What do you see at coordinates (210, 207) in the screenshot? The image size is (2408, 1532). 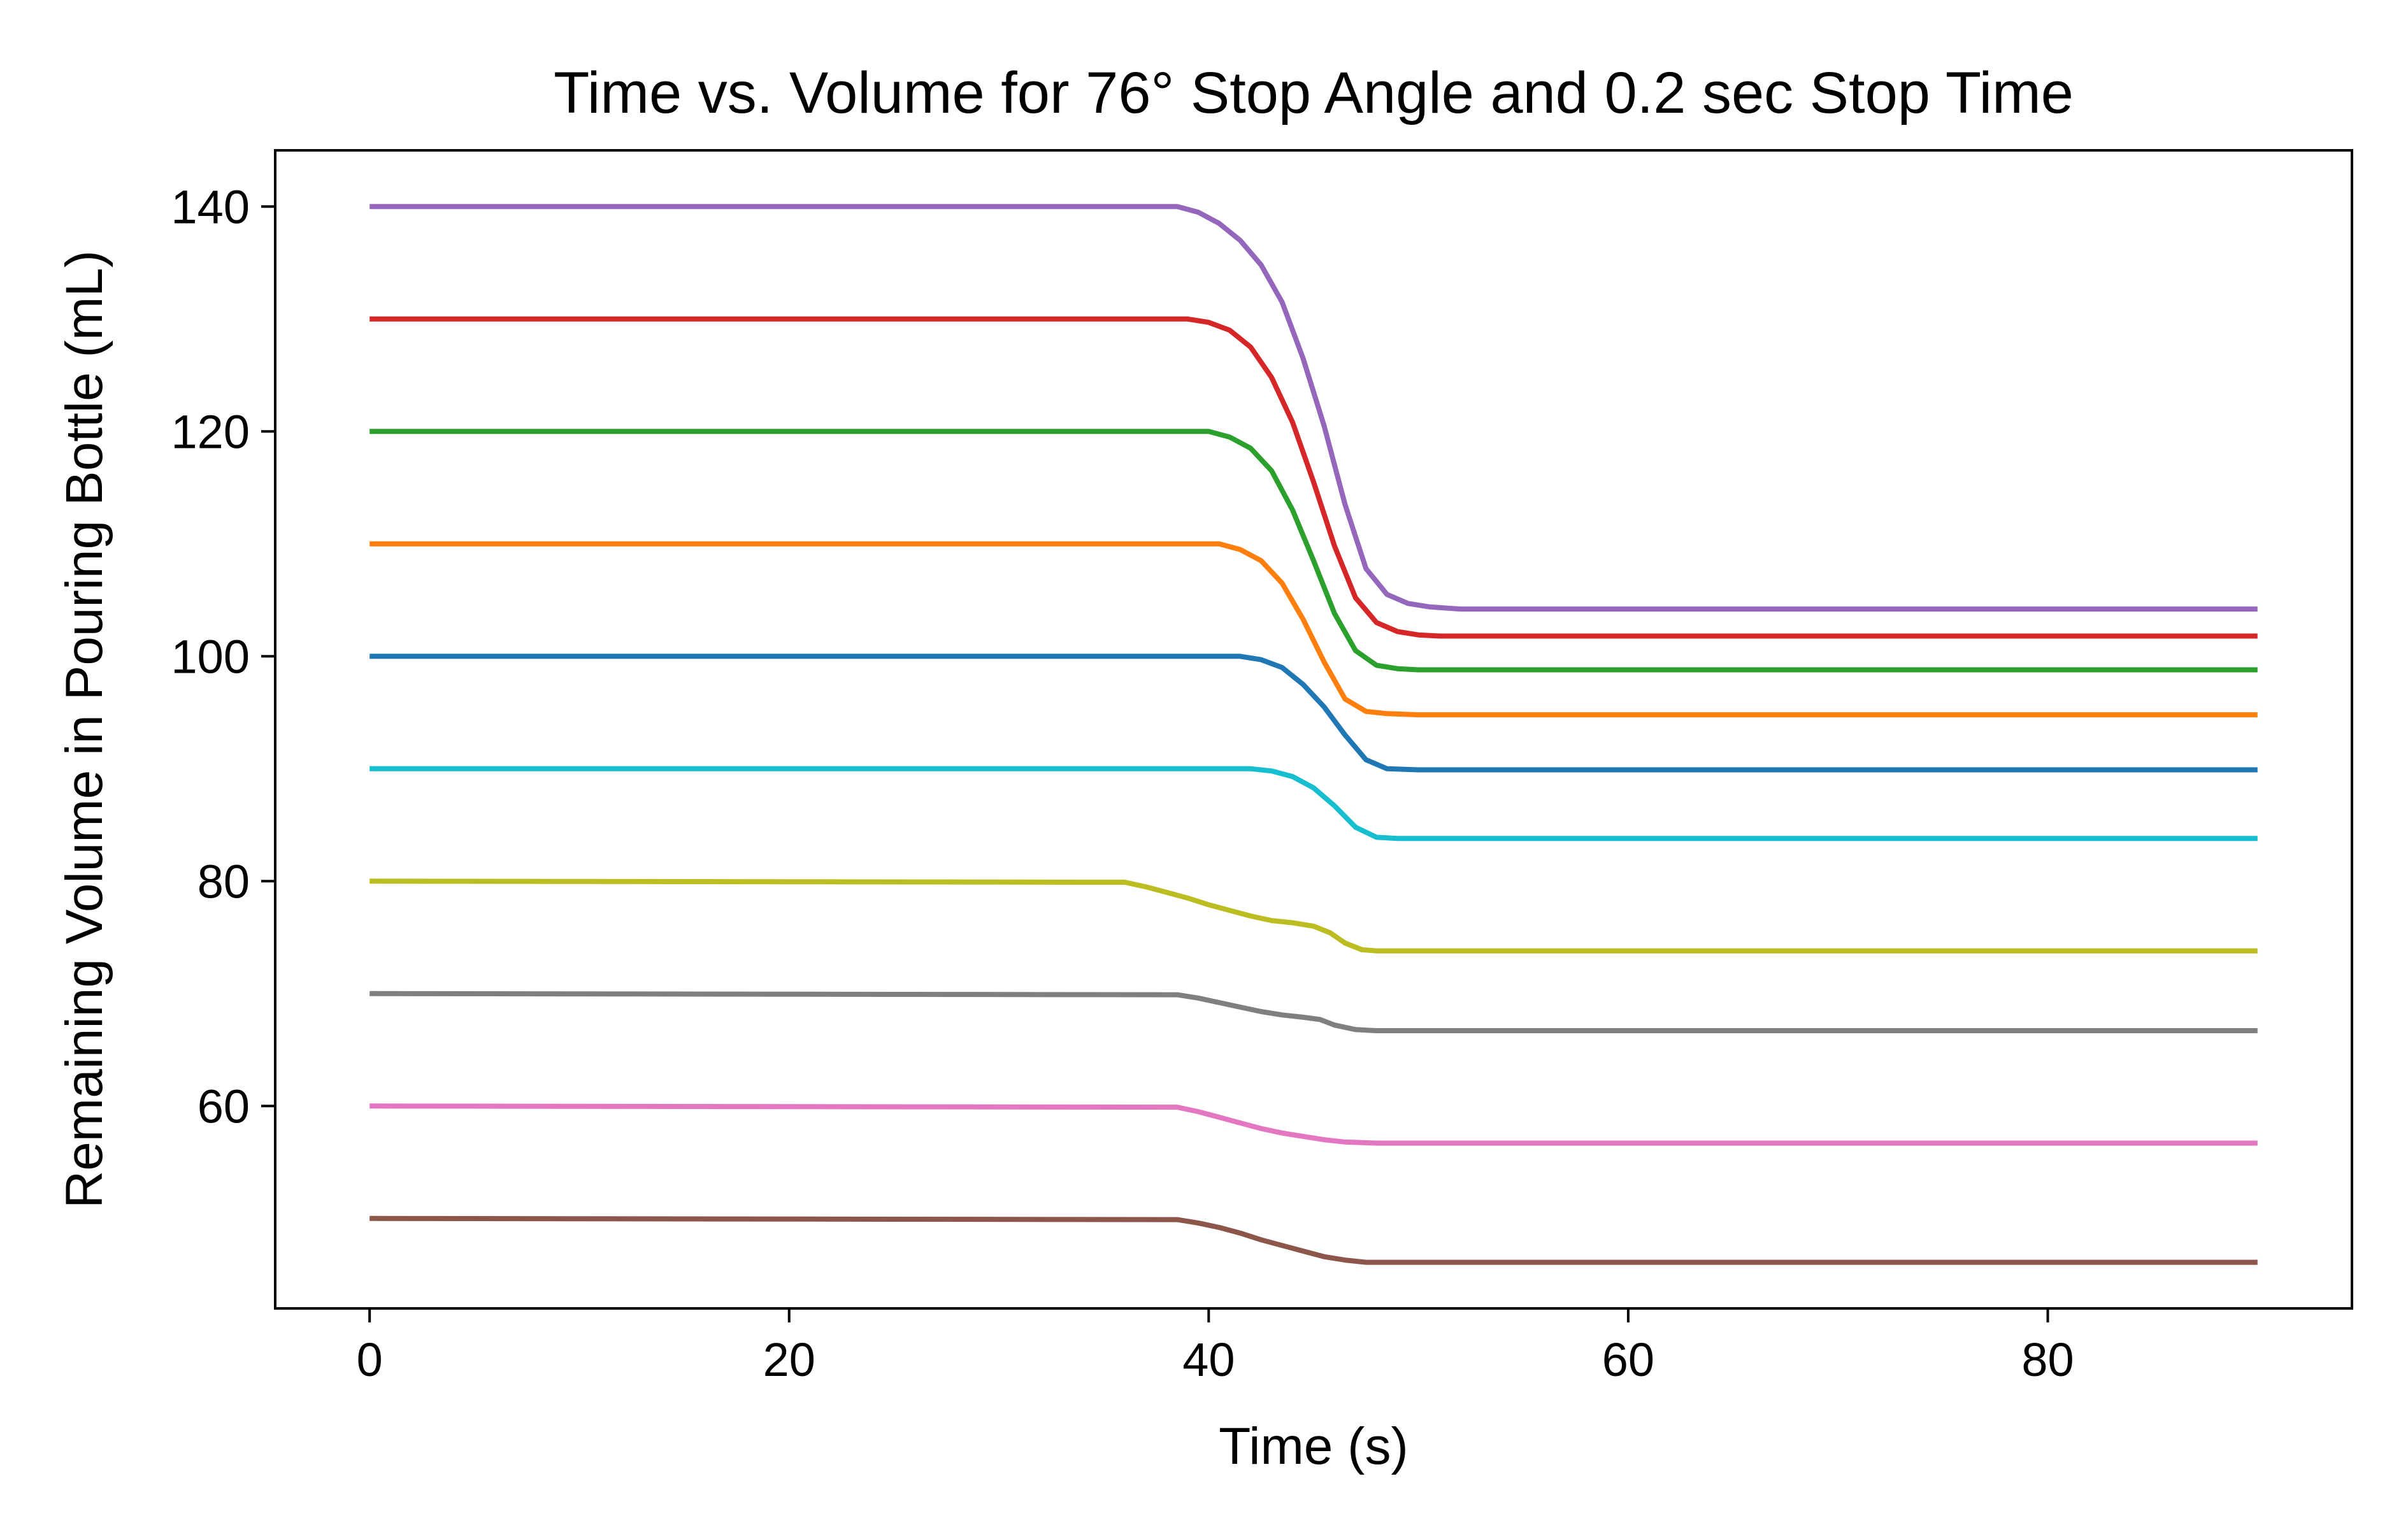 I see `y-tick-label: 140` at bounding box center [210, 207].